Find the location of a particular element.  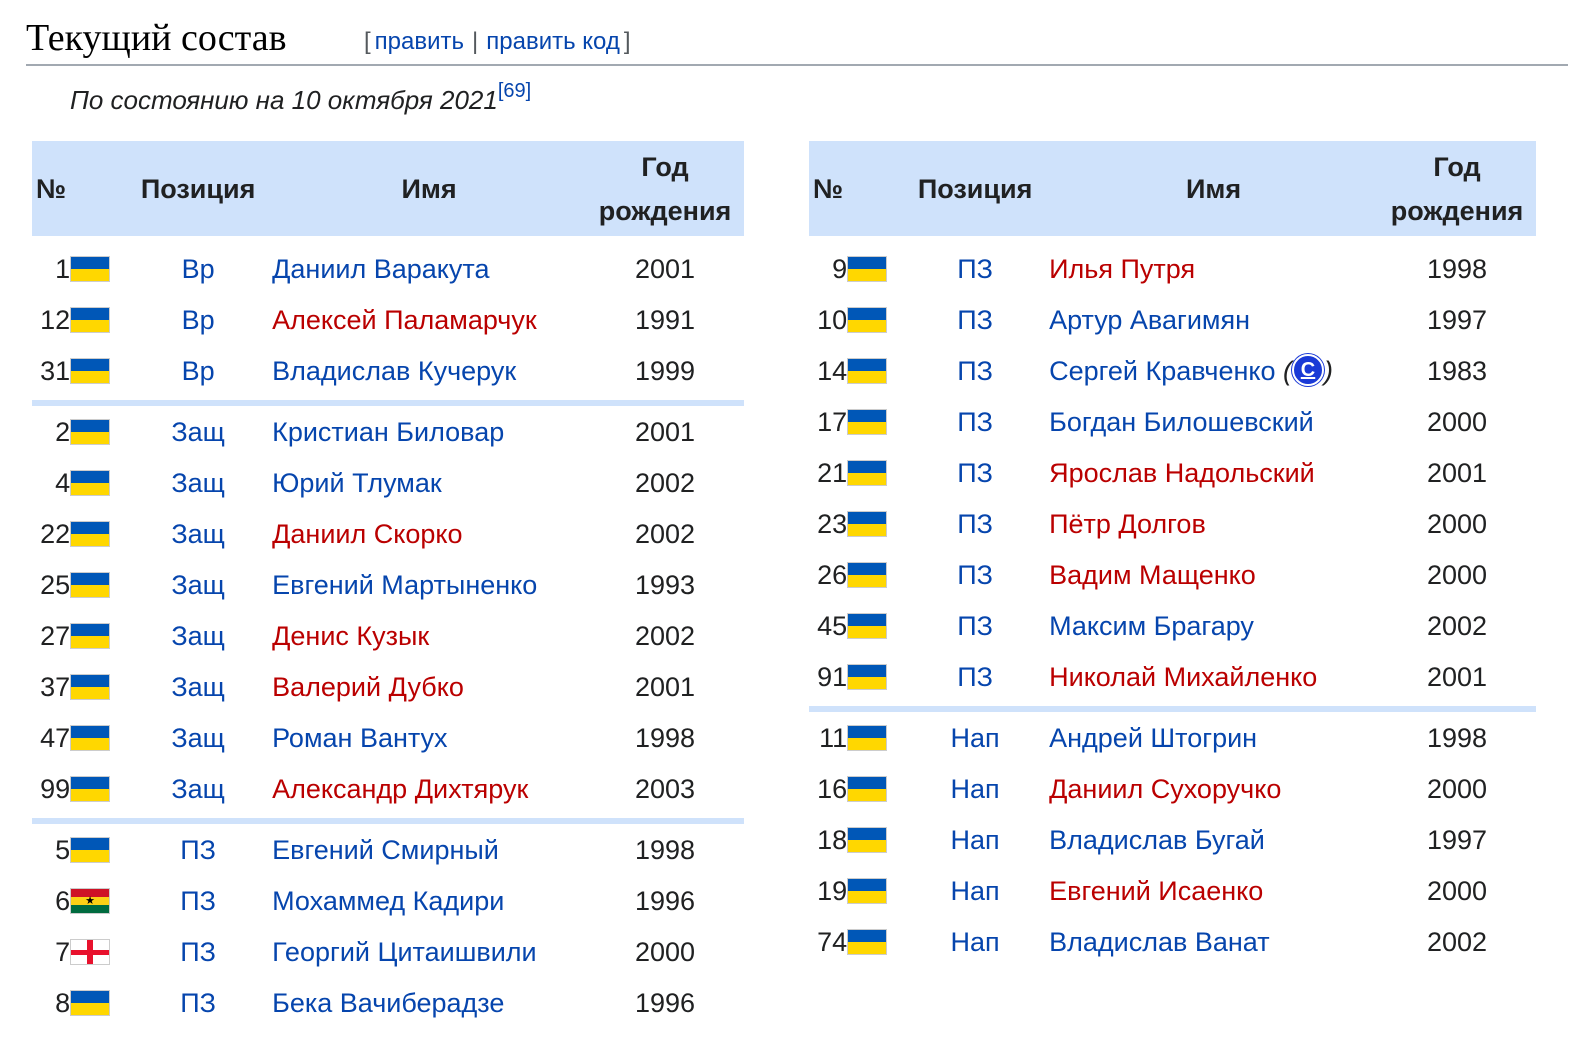

player-name-link: Алексей Паламарчук is located at coordinates (404, 320).